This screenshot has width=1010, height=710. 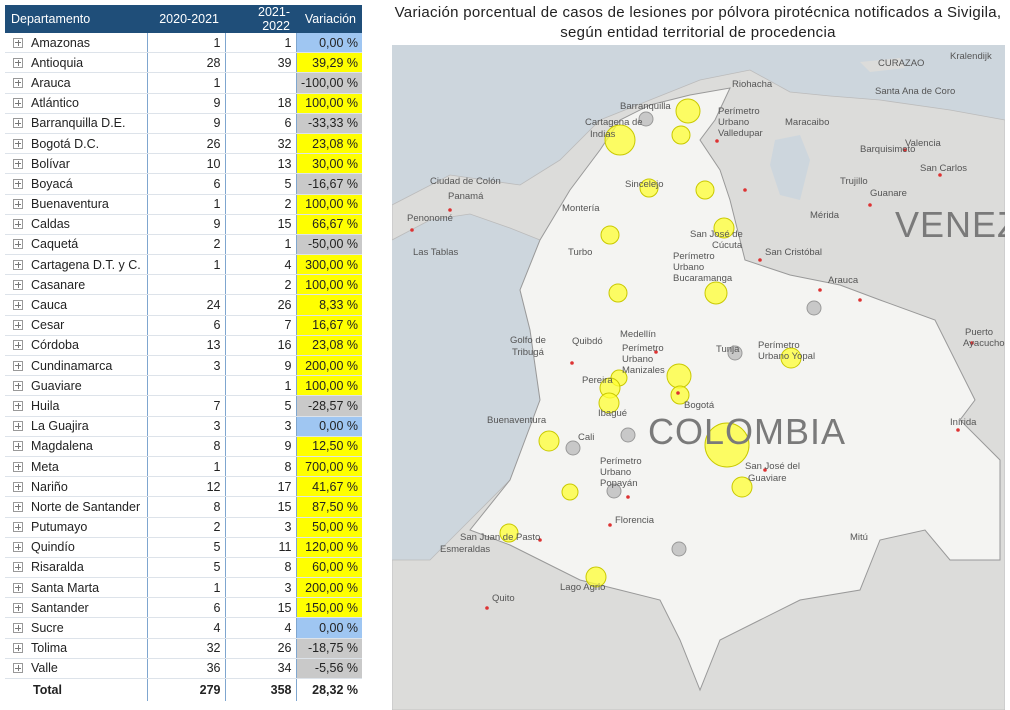 I want to click on department-cell: Atlántico, so click(x=76, y=103).